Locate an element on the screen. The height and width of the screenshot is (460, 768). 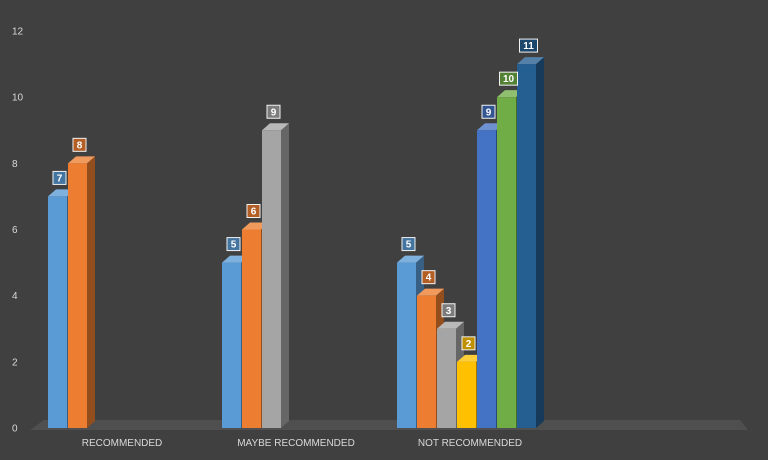
data-label-text: 4 is located at coordinates (429, 278).